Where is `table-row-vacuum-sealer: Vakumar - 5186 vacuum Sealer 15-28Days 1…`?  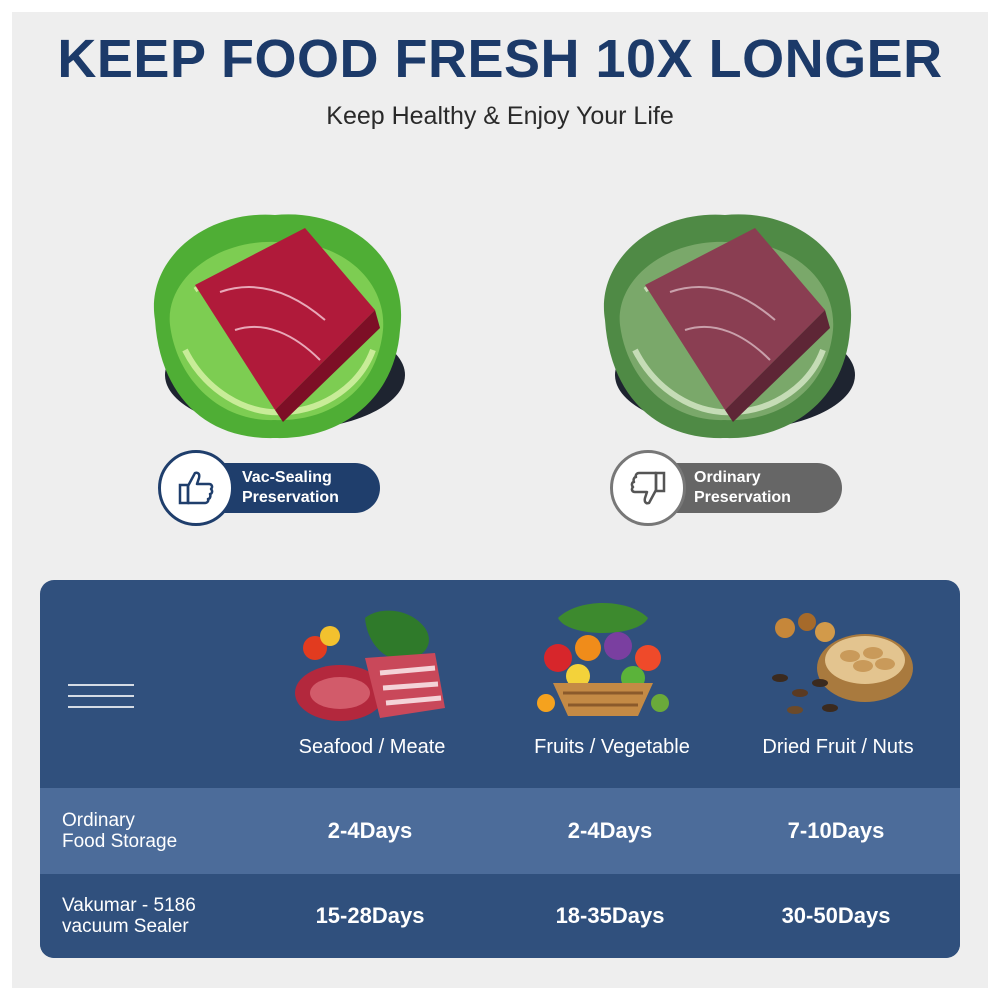 table-row-vacuum-sealer: Vakumar - 5186 vacuum Sealer 15-28Days 1… is located at coordinates (500, 916).